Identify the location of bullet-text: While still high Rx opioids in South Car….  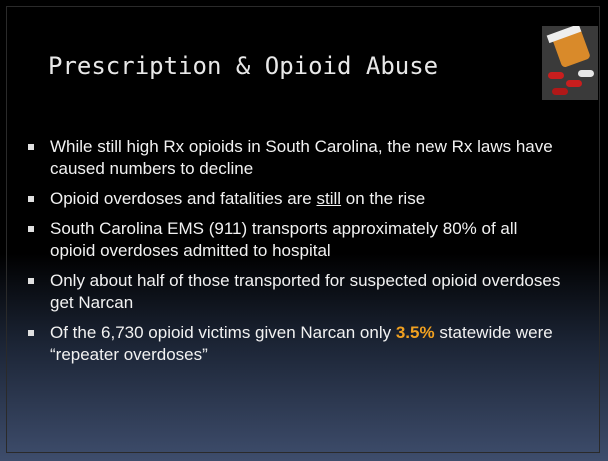
(301, 157).